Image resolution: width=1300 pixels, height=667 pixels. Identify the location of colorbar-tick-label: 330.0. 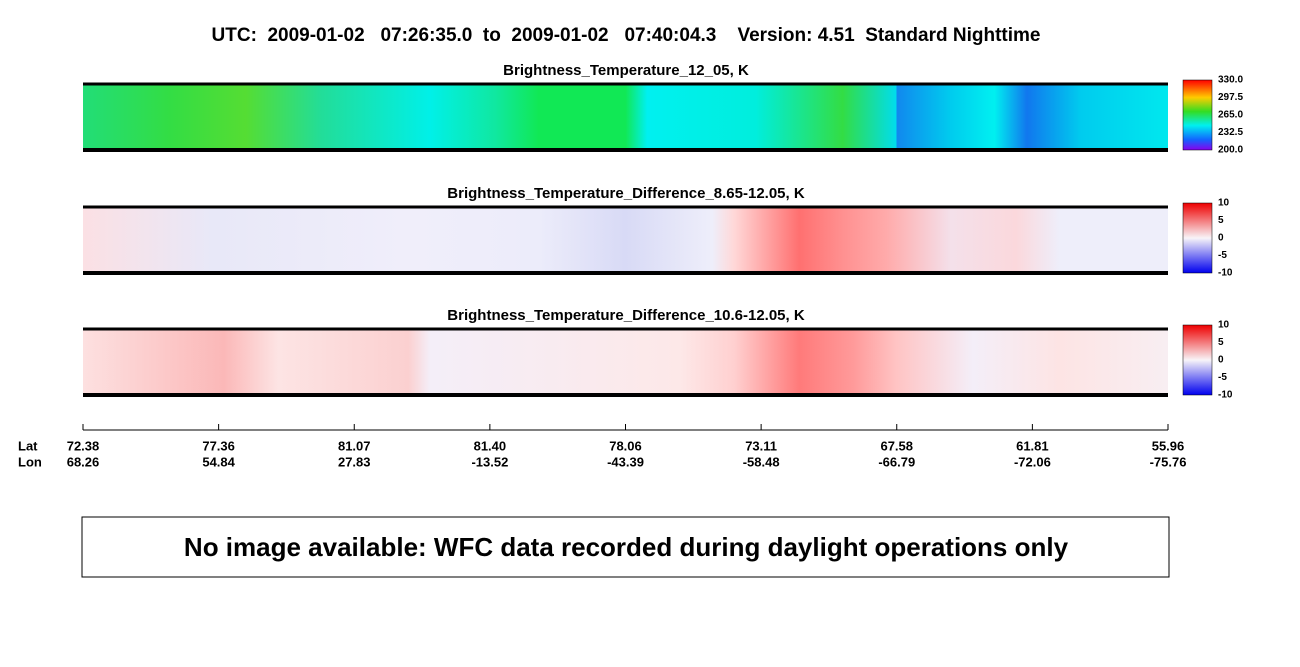
(1230, 80).